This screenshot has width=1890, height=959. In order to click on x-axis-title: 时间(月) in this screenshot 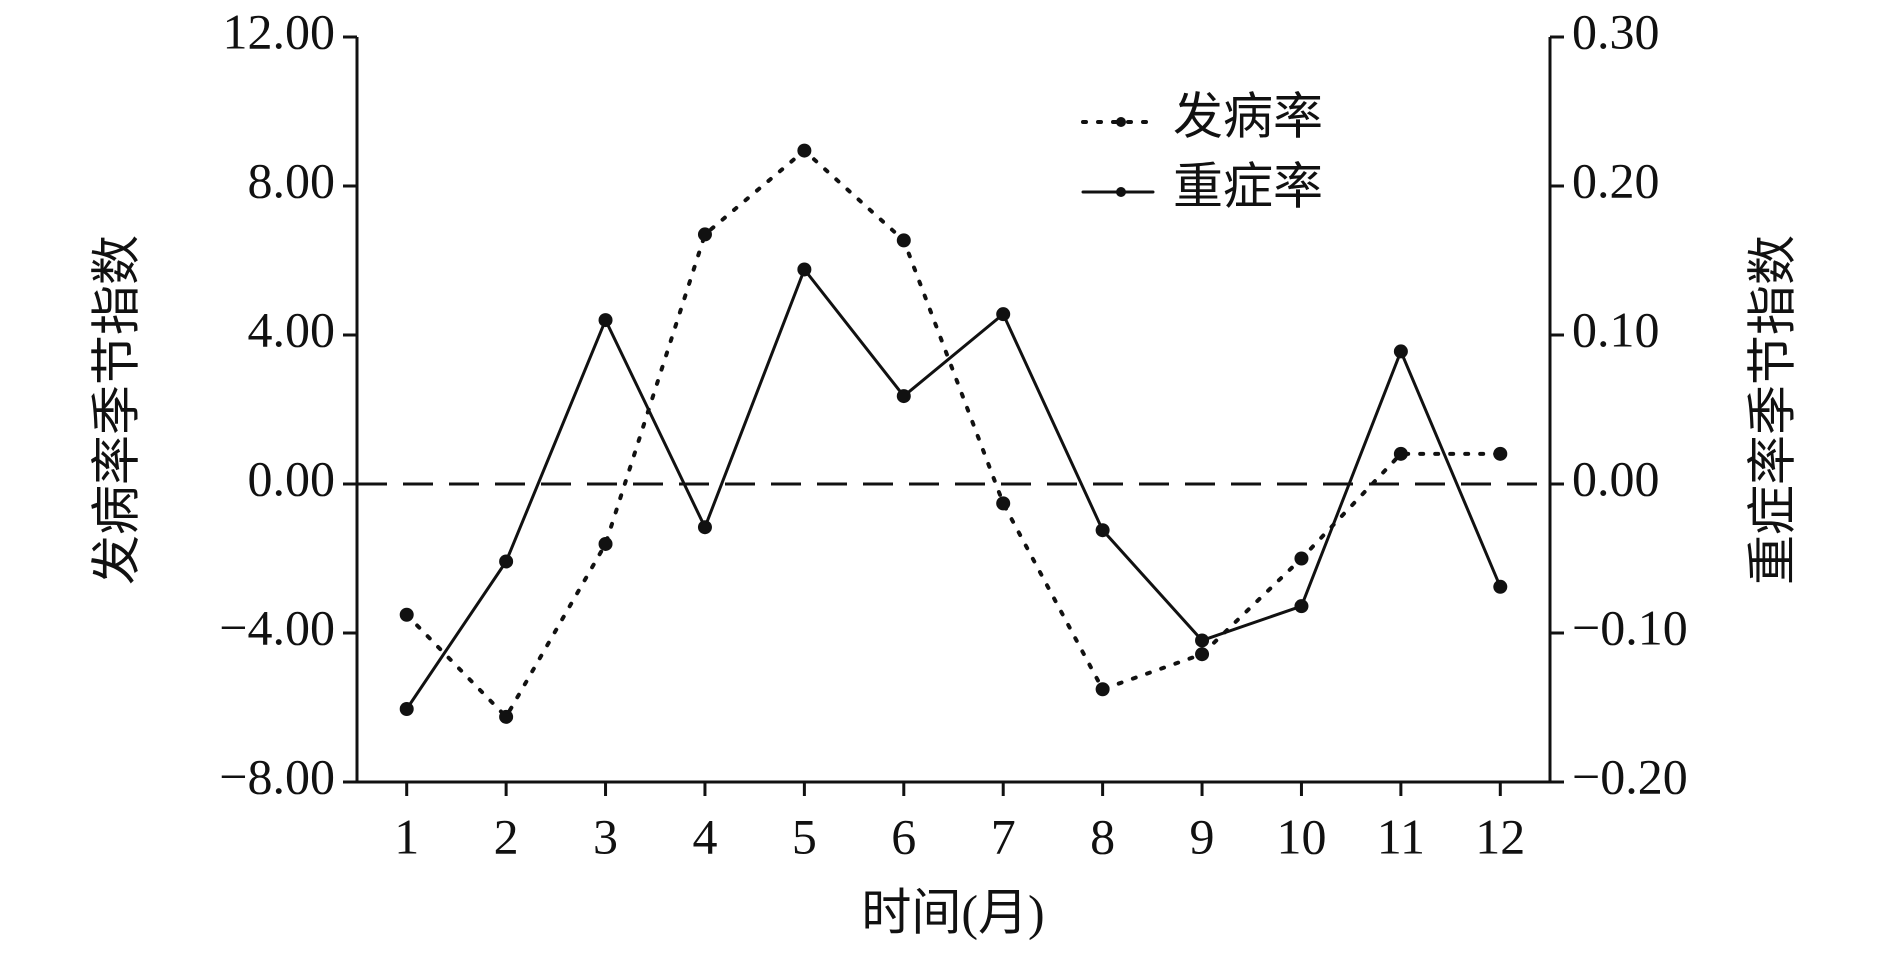, I will do `click(952, 912)`.